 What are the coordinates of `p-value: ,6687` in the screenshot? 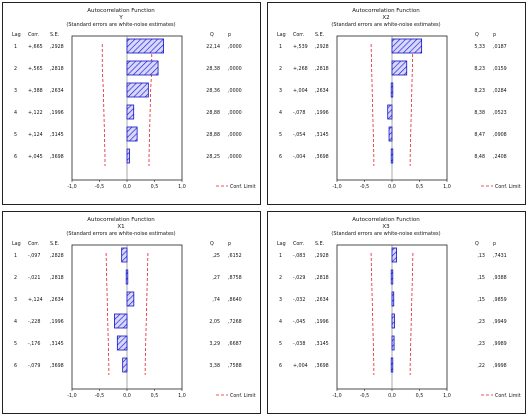 It's located at (235, 344).